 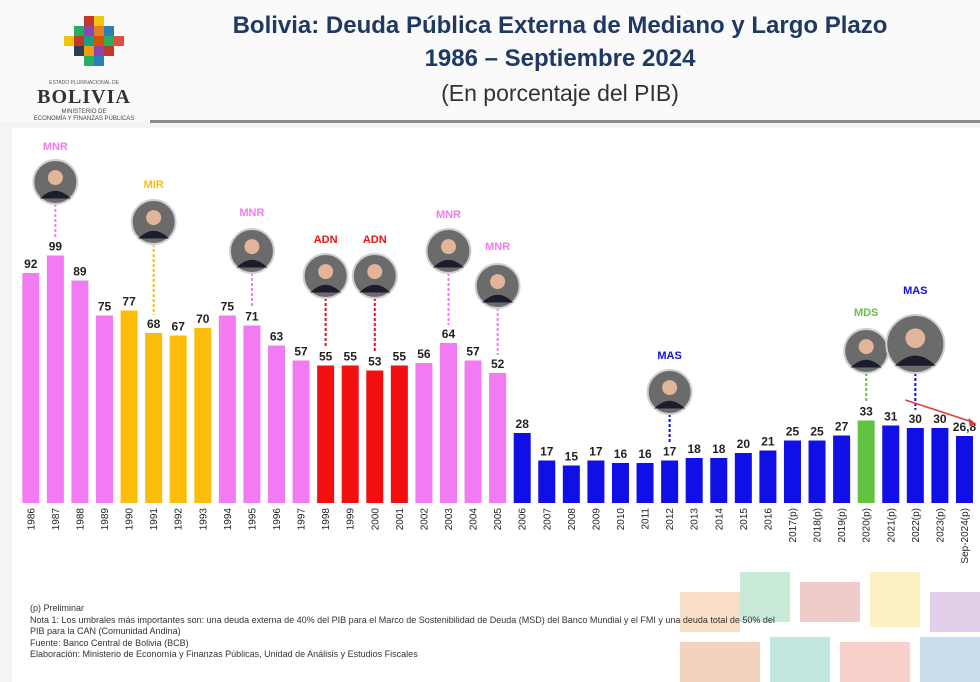 I want to click on tick-label-2018(p): 2018(p), so click(x=818, y=525).